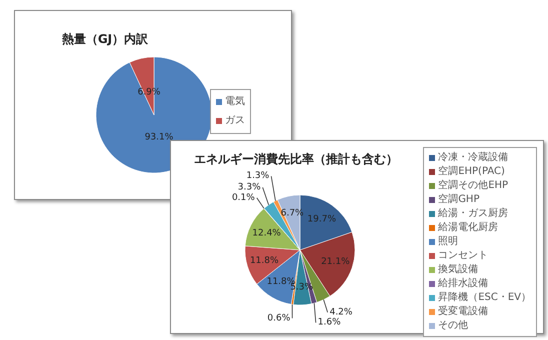  I want to click on data-label: 11.8%, so click(264, 261).